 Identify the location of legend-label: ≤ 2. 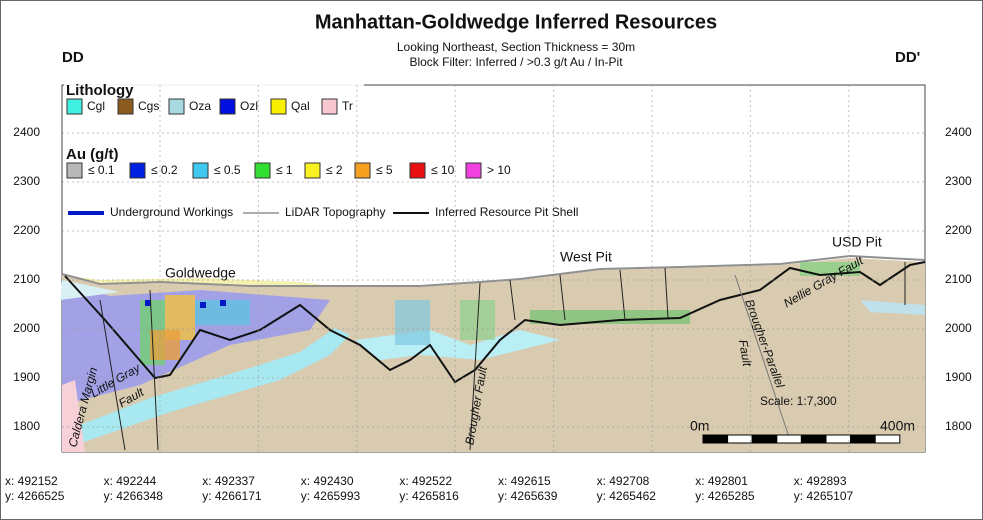
(334, 170).